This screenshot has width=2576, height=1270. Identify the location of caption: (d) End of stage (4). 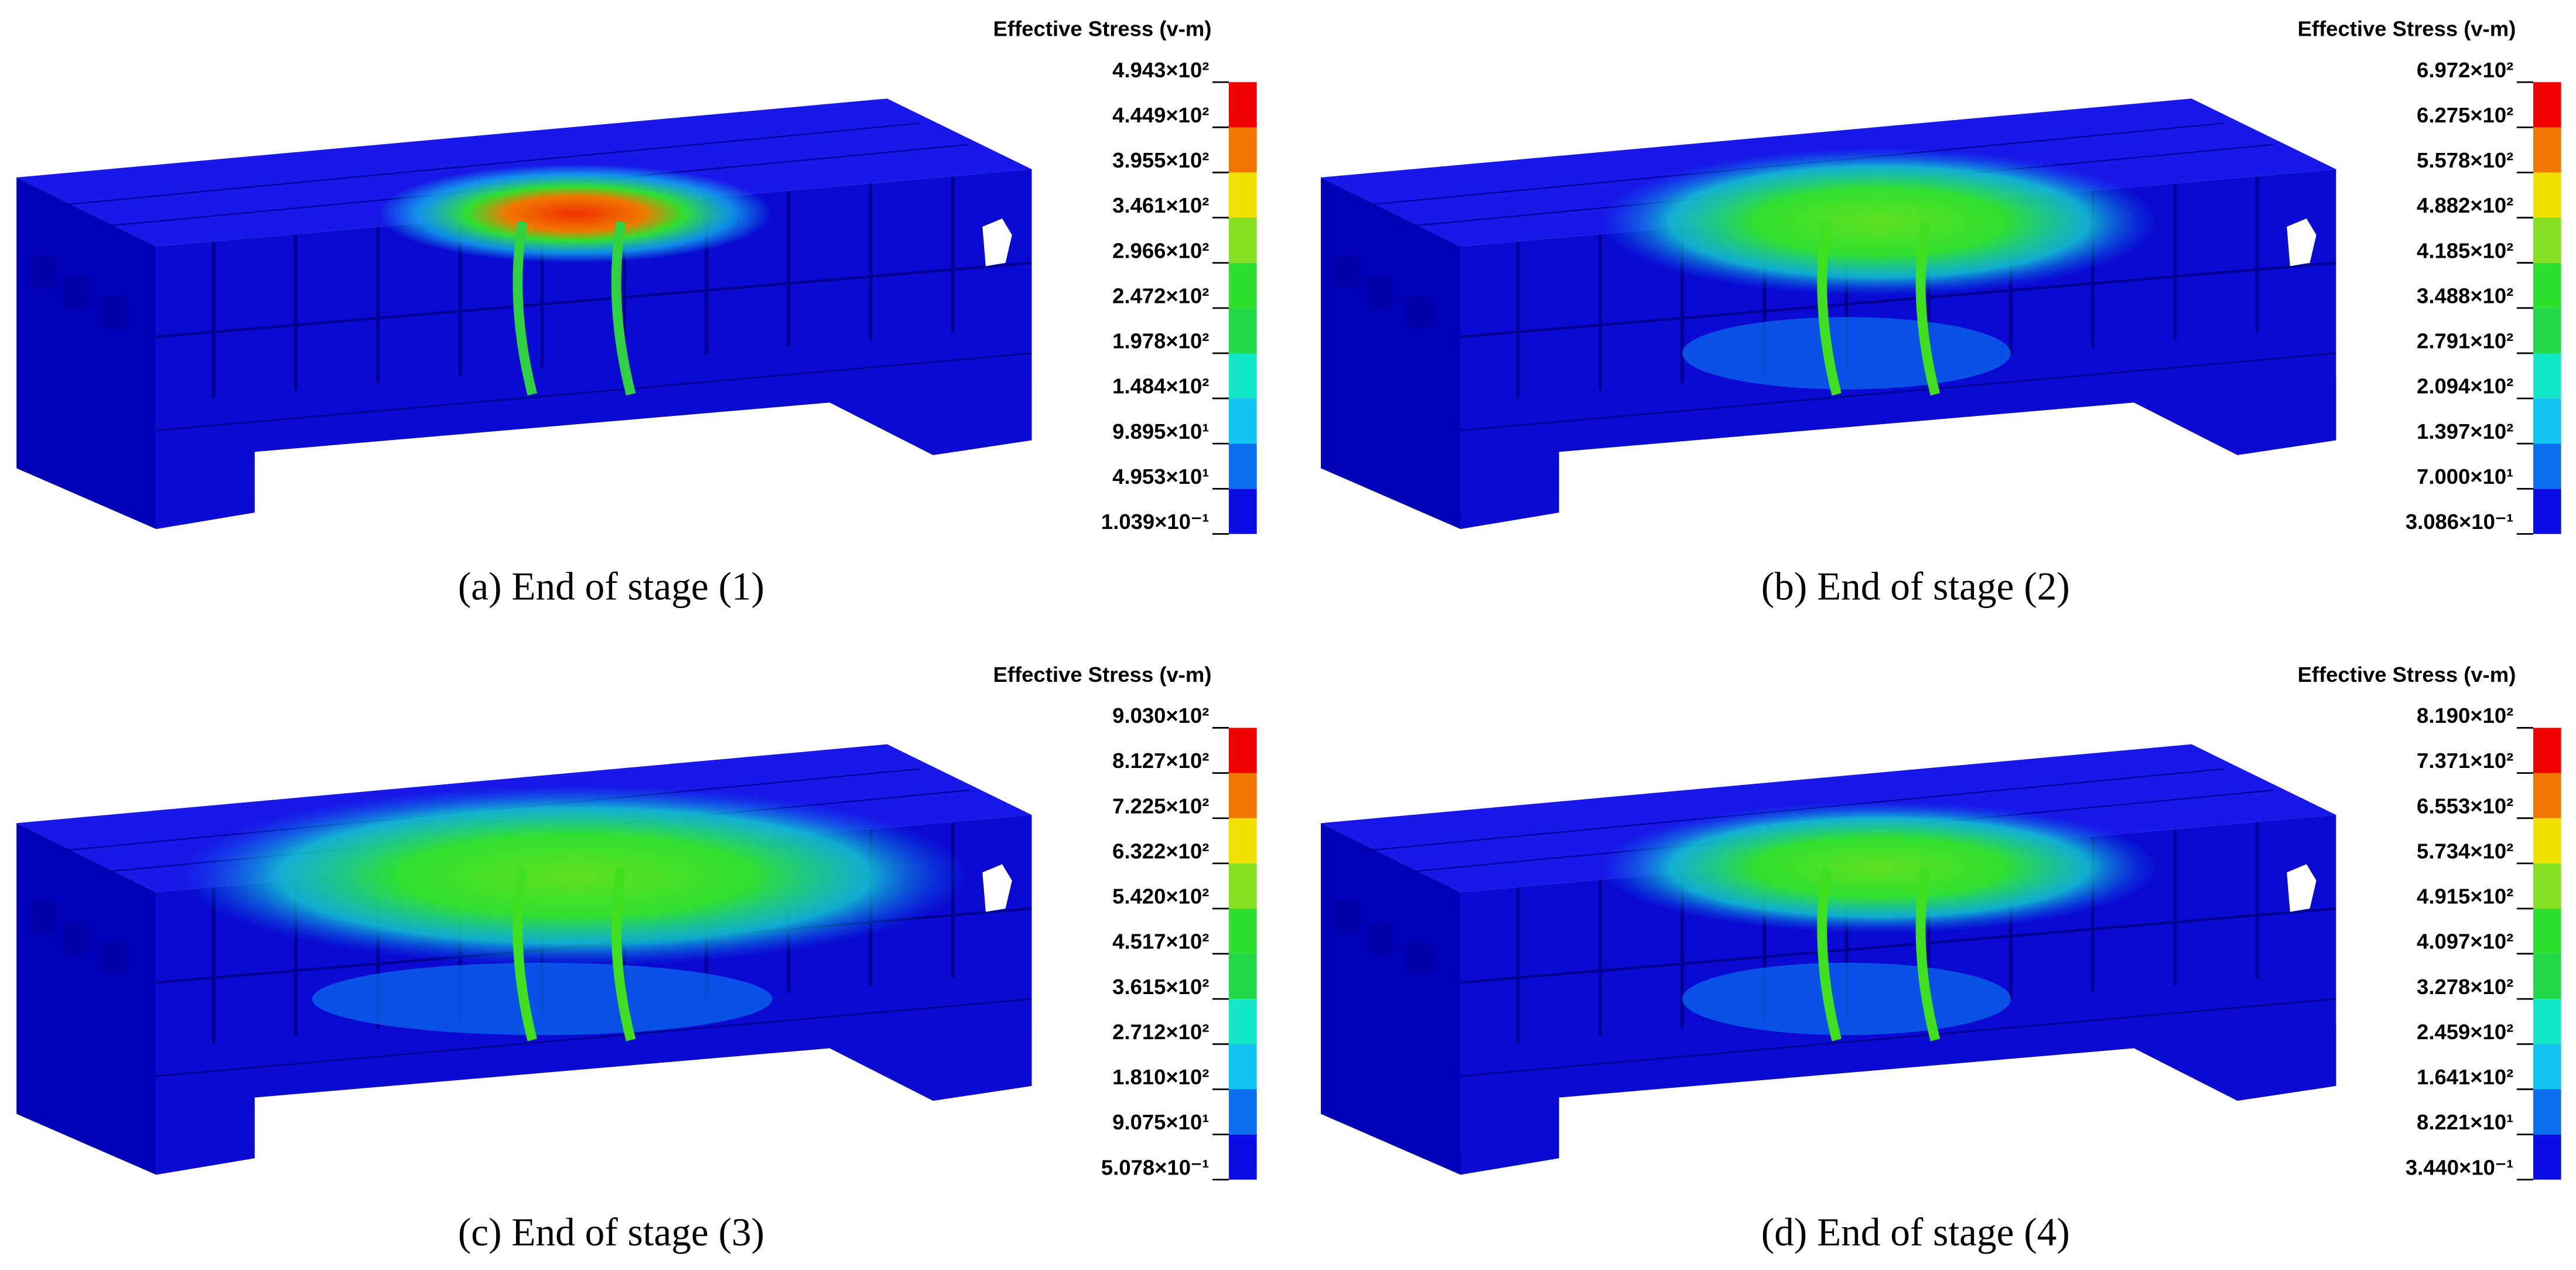
(1915, 1232).